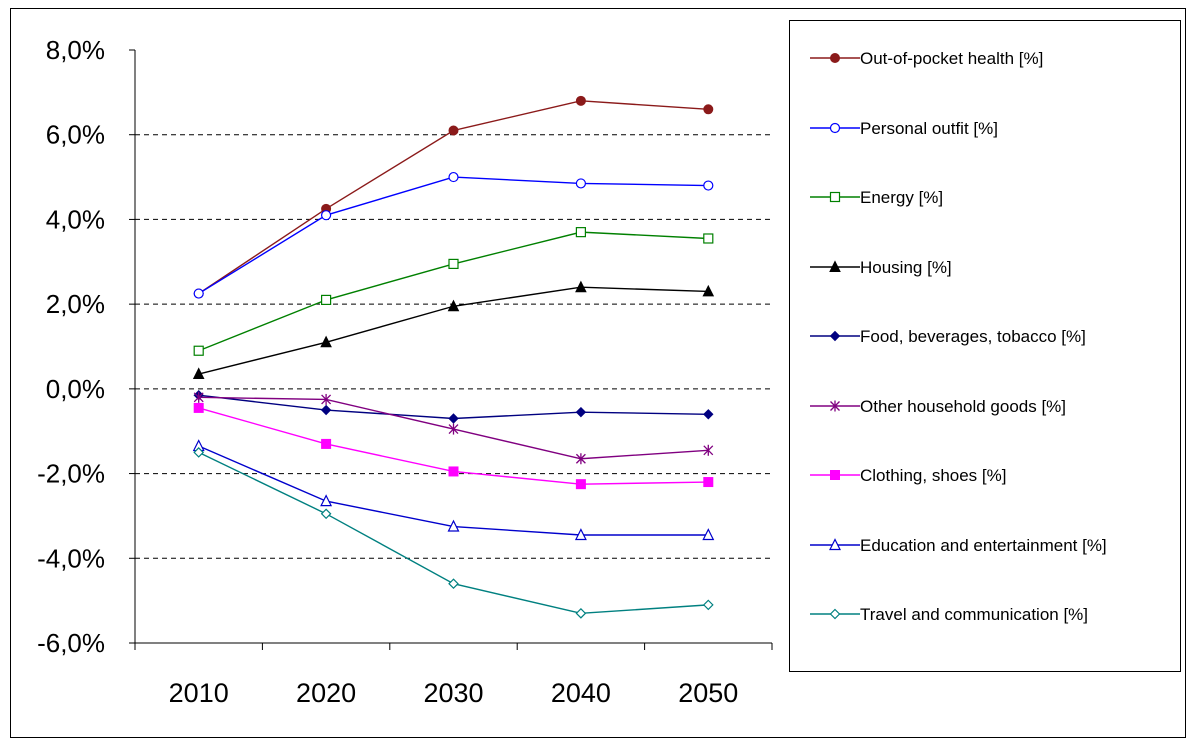 The image size is (1194, 747). What do you see at coordinates (199, 693) in the screenshot?
I see `x-tick-label: 2010` at bounding box center [199, 693].